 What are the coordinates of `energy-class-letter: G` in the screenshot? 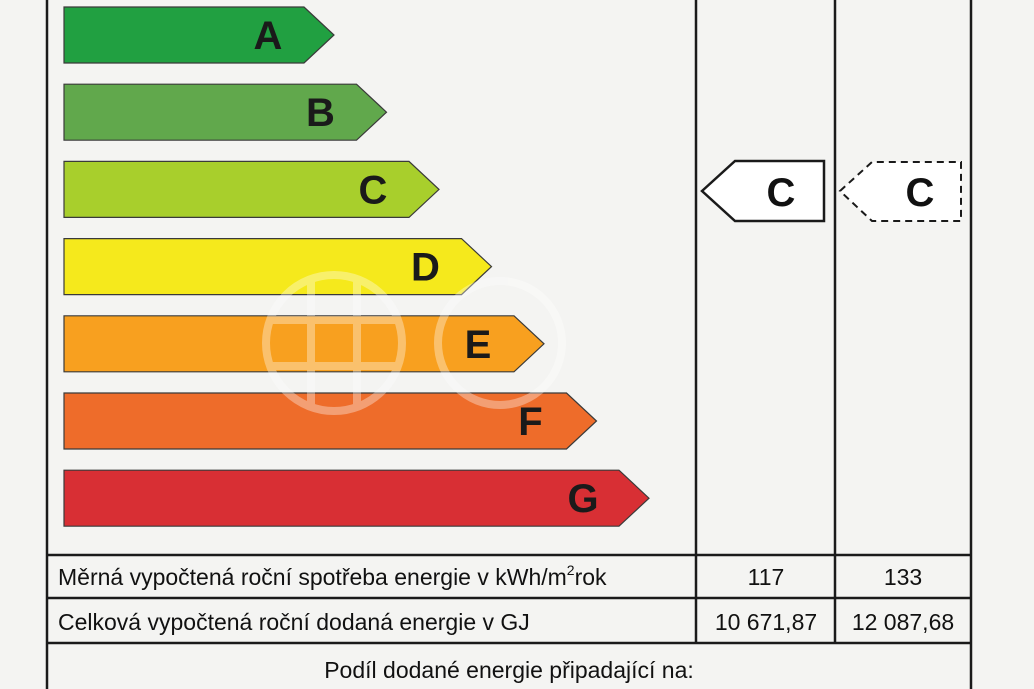 It's located at (582, 499).